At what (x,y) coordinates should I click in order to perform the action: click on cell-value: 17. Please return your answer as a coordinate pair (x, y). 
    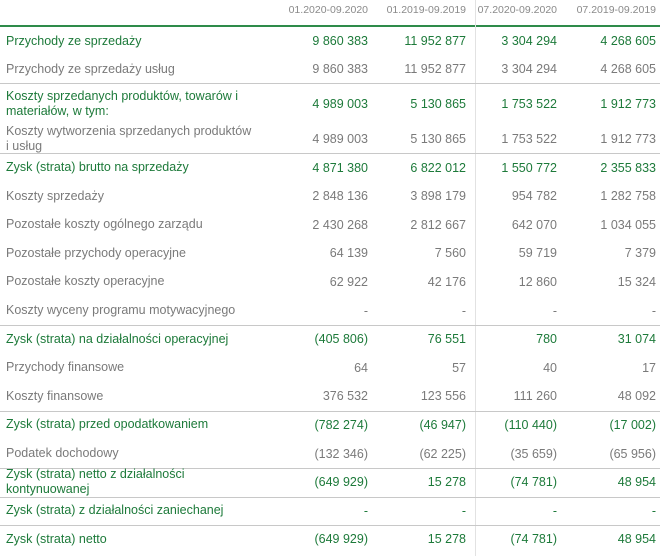
    Looking at the image, I should click on (649, 367).